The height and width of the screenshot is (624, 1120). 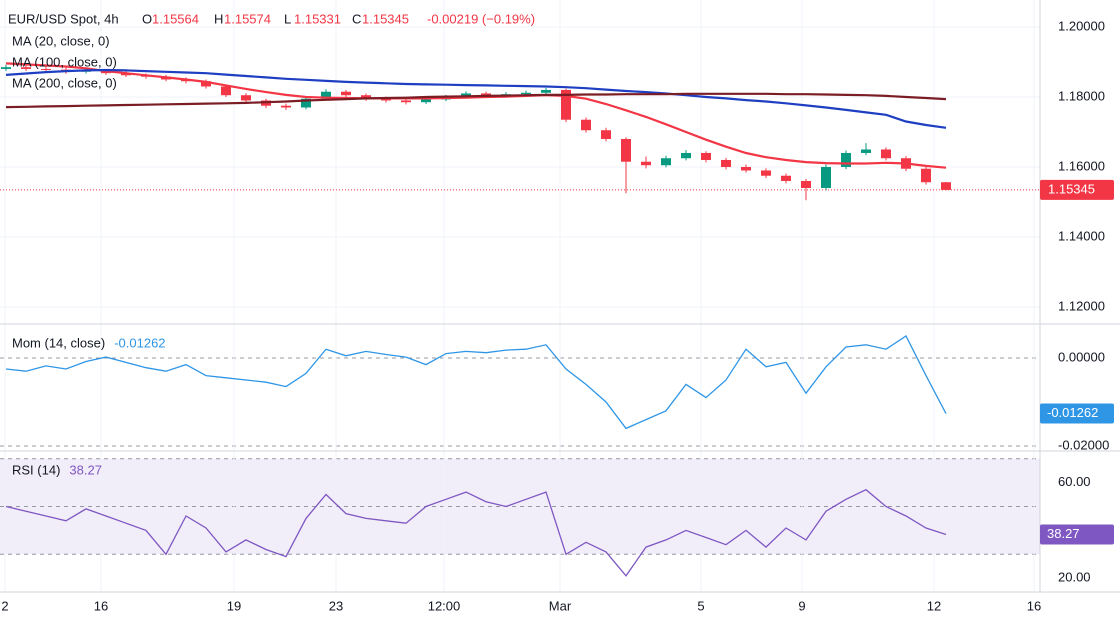 What do you see at coordinates (1074, 577) in the screenshot?
I see `y-tick-label: 20.00` at bounding box center [1074, 577].